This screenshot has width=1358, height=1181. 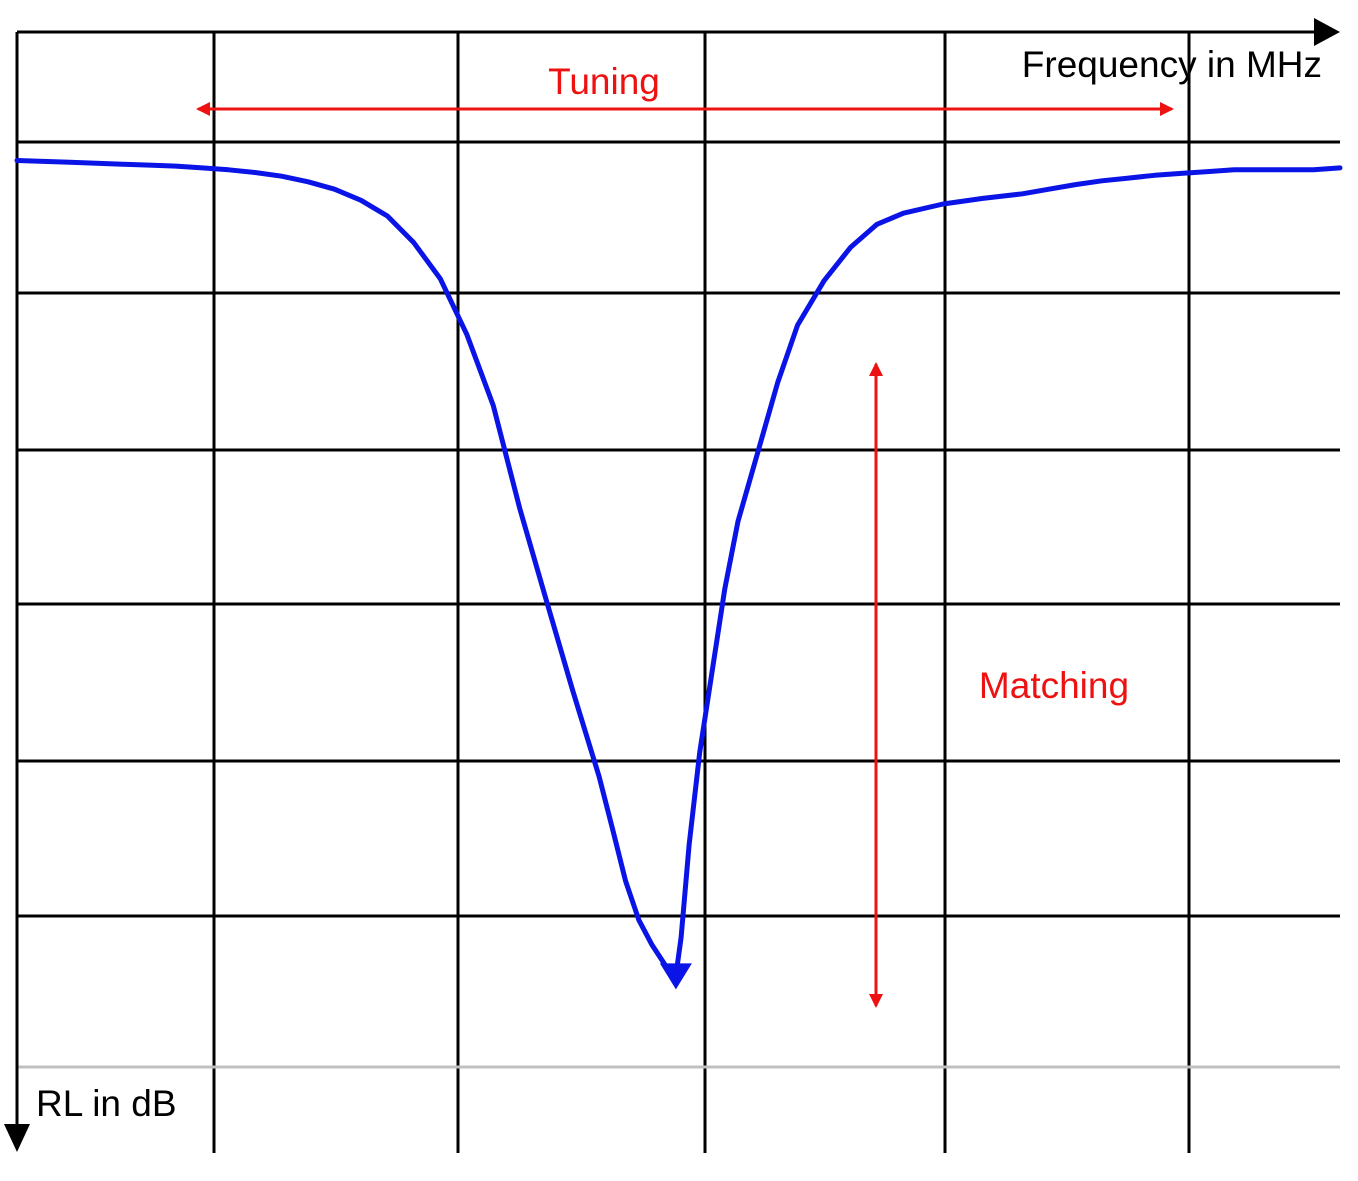 What do you see at coordinates (1327, 32) in the screenshot?
I see `x-axis-arrowhead` at bounding box center [1327, 32].